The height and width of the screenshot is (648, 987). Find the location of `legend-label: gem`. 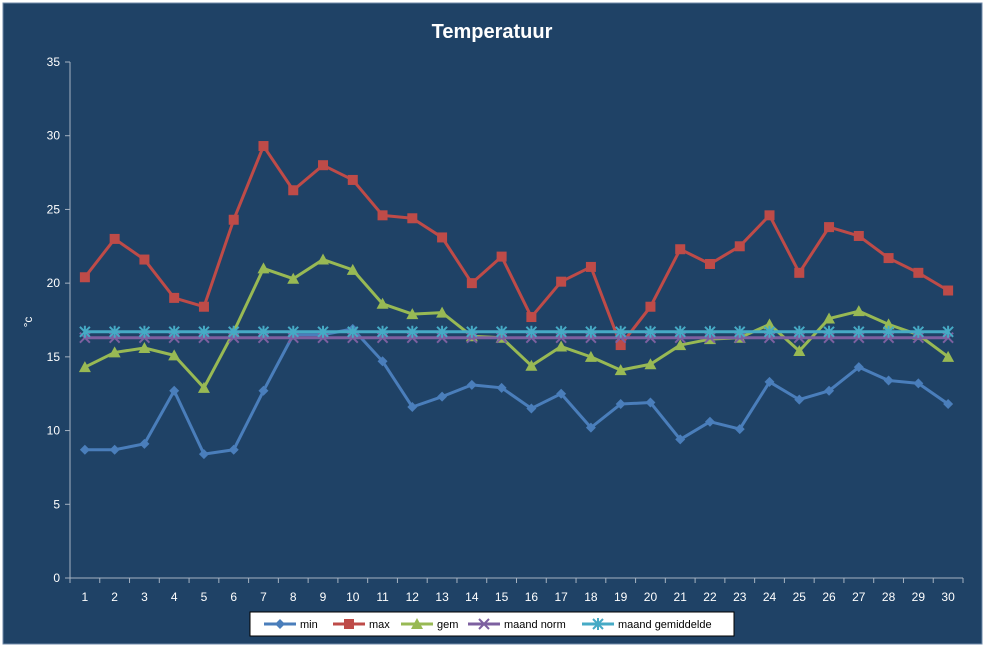

legend-label: gem is located at coordinates (447, 625).